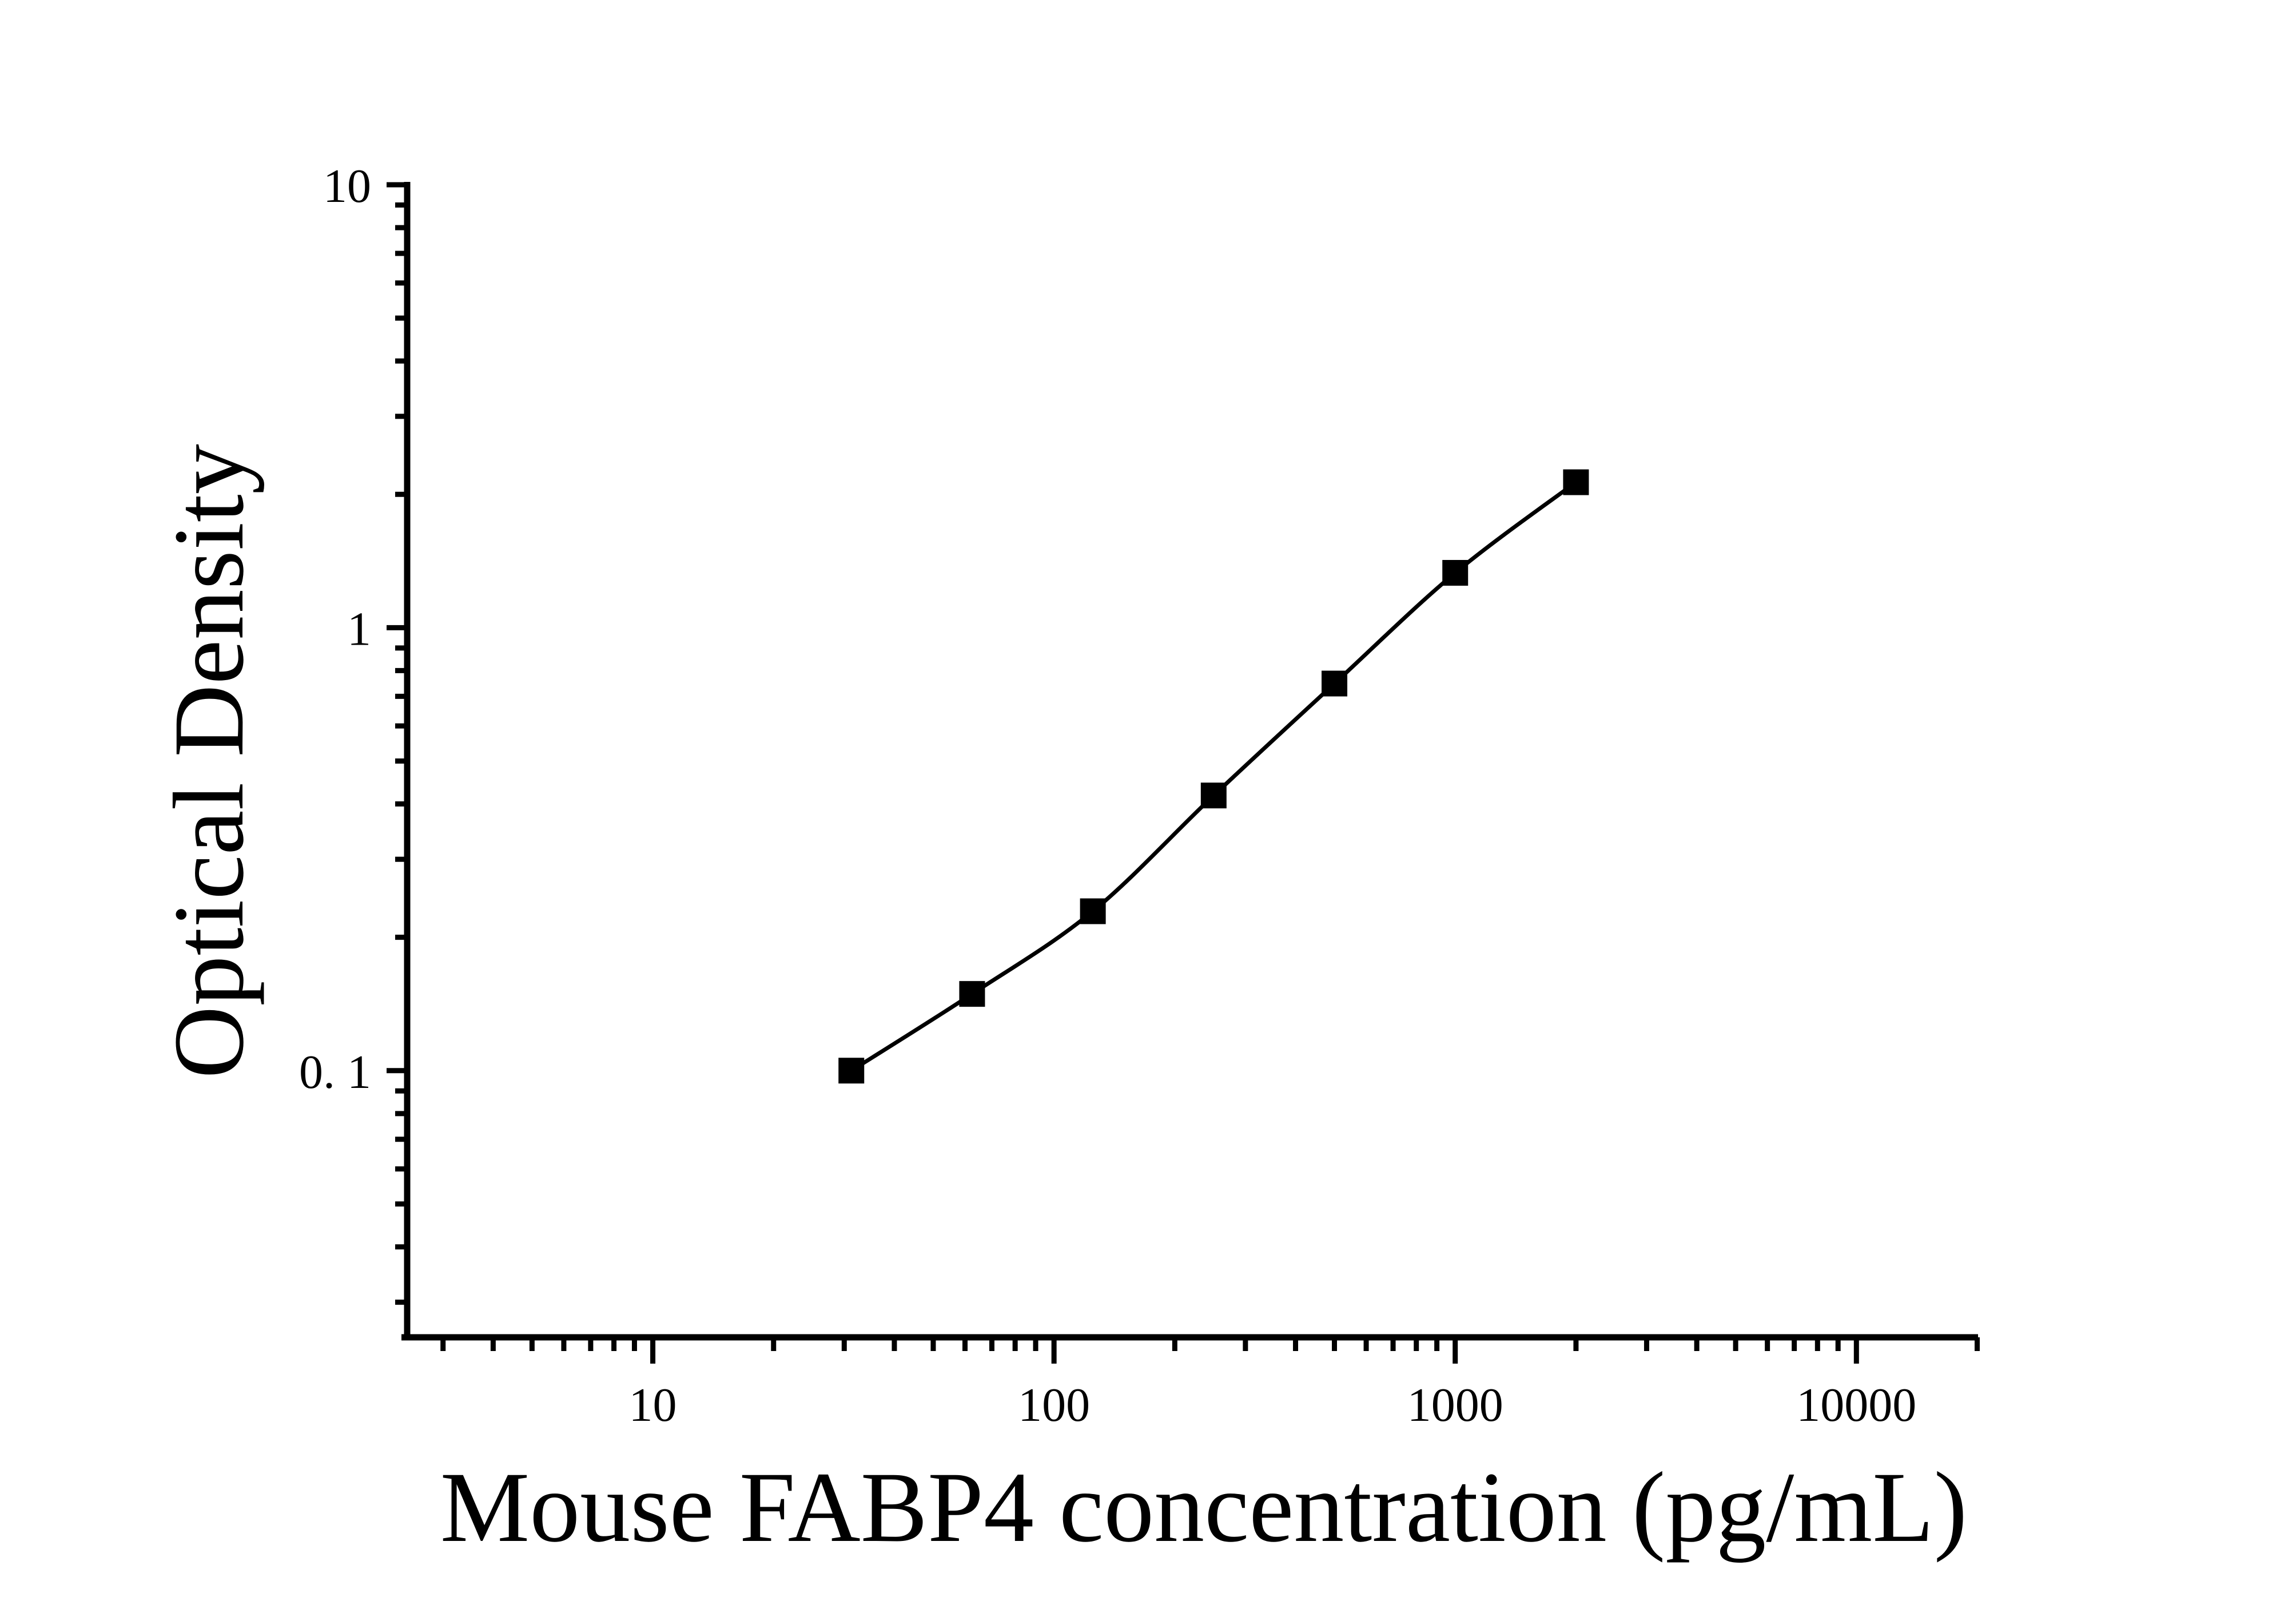 Image resolution: width=2296 pixels, height=1605 pixels. I want to click on data-point-markers, so click(1214, 776).